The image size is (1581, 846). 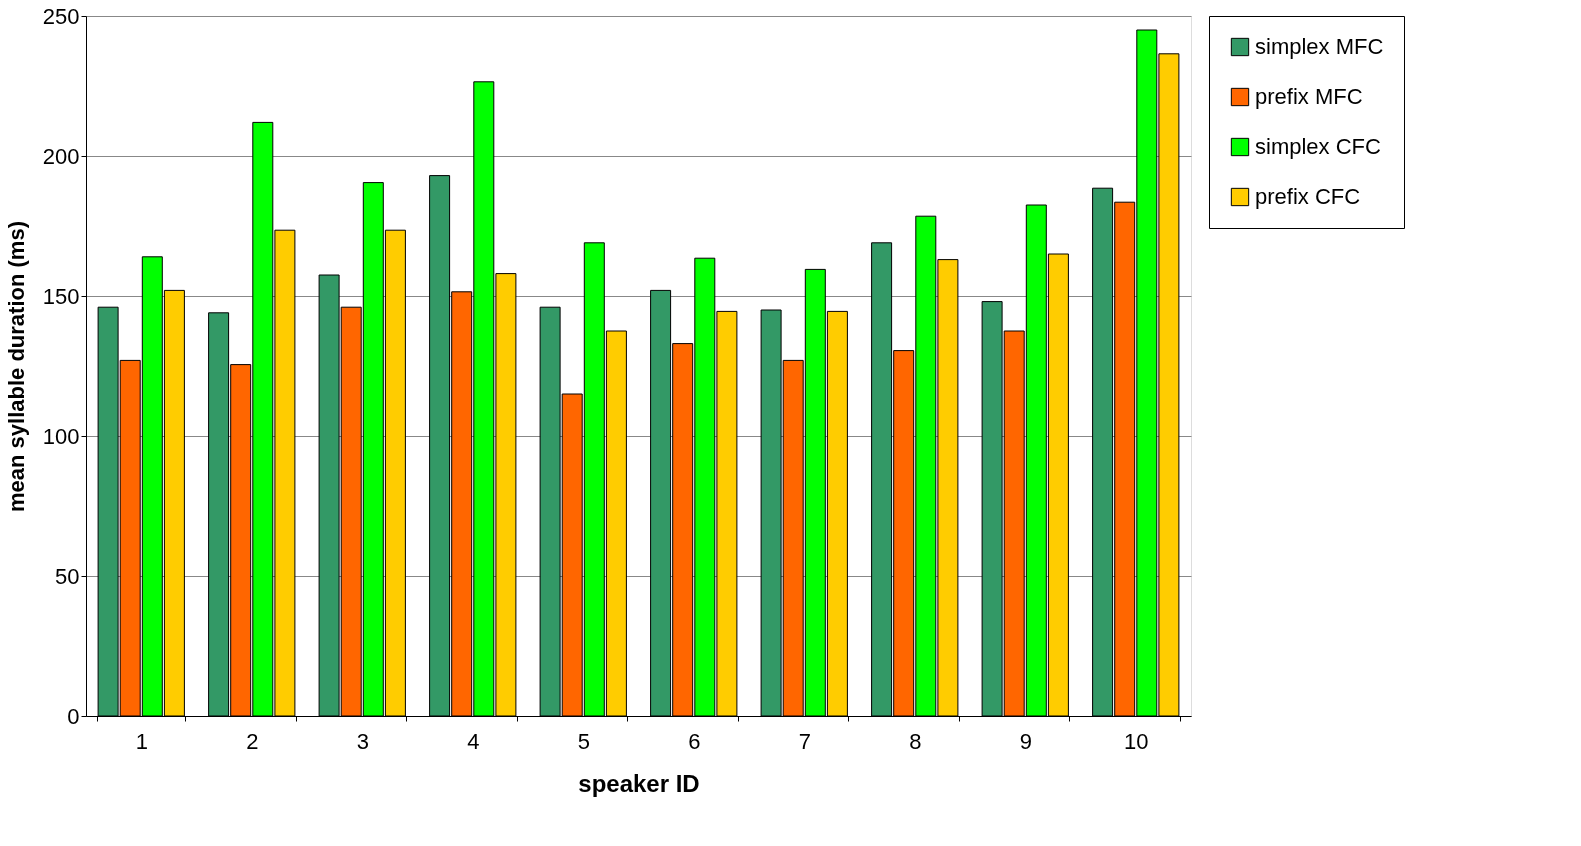 I want to click on x-tick-label: 5, so click(x=583, y=741).